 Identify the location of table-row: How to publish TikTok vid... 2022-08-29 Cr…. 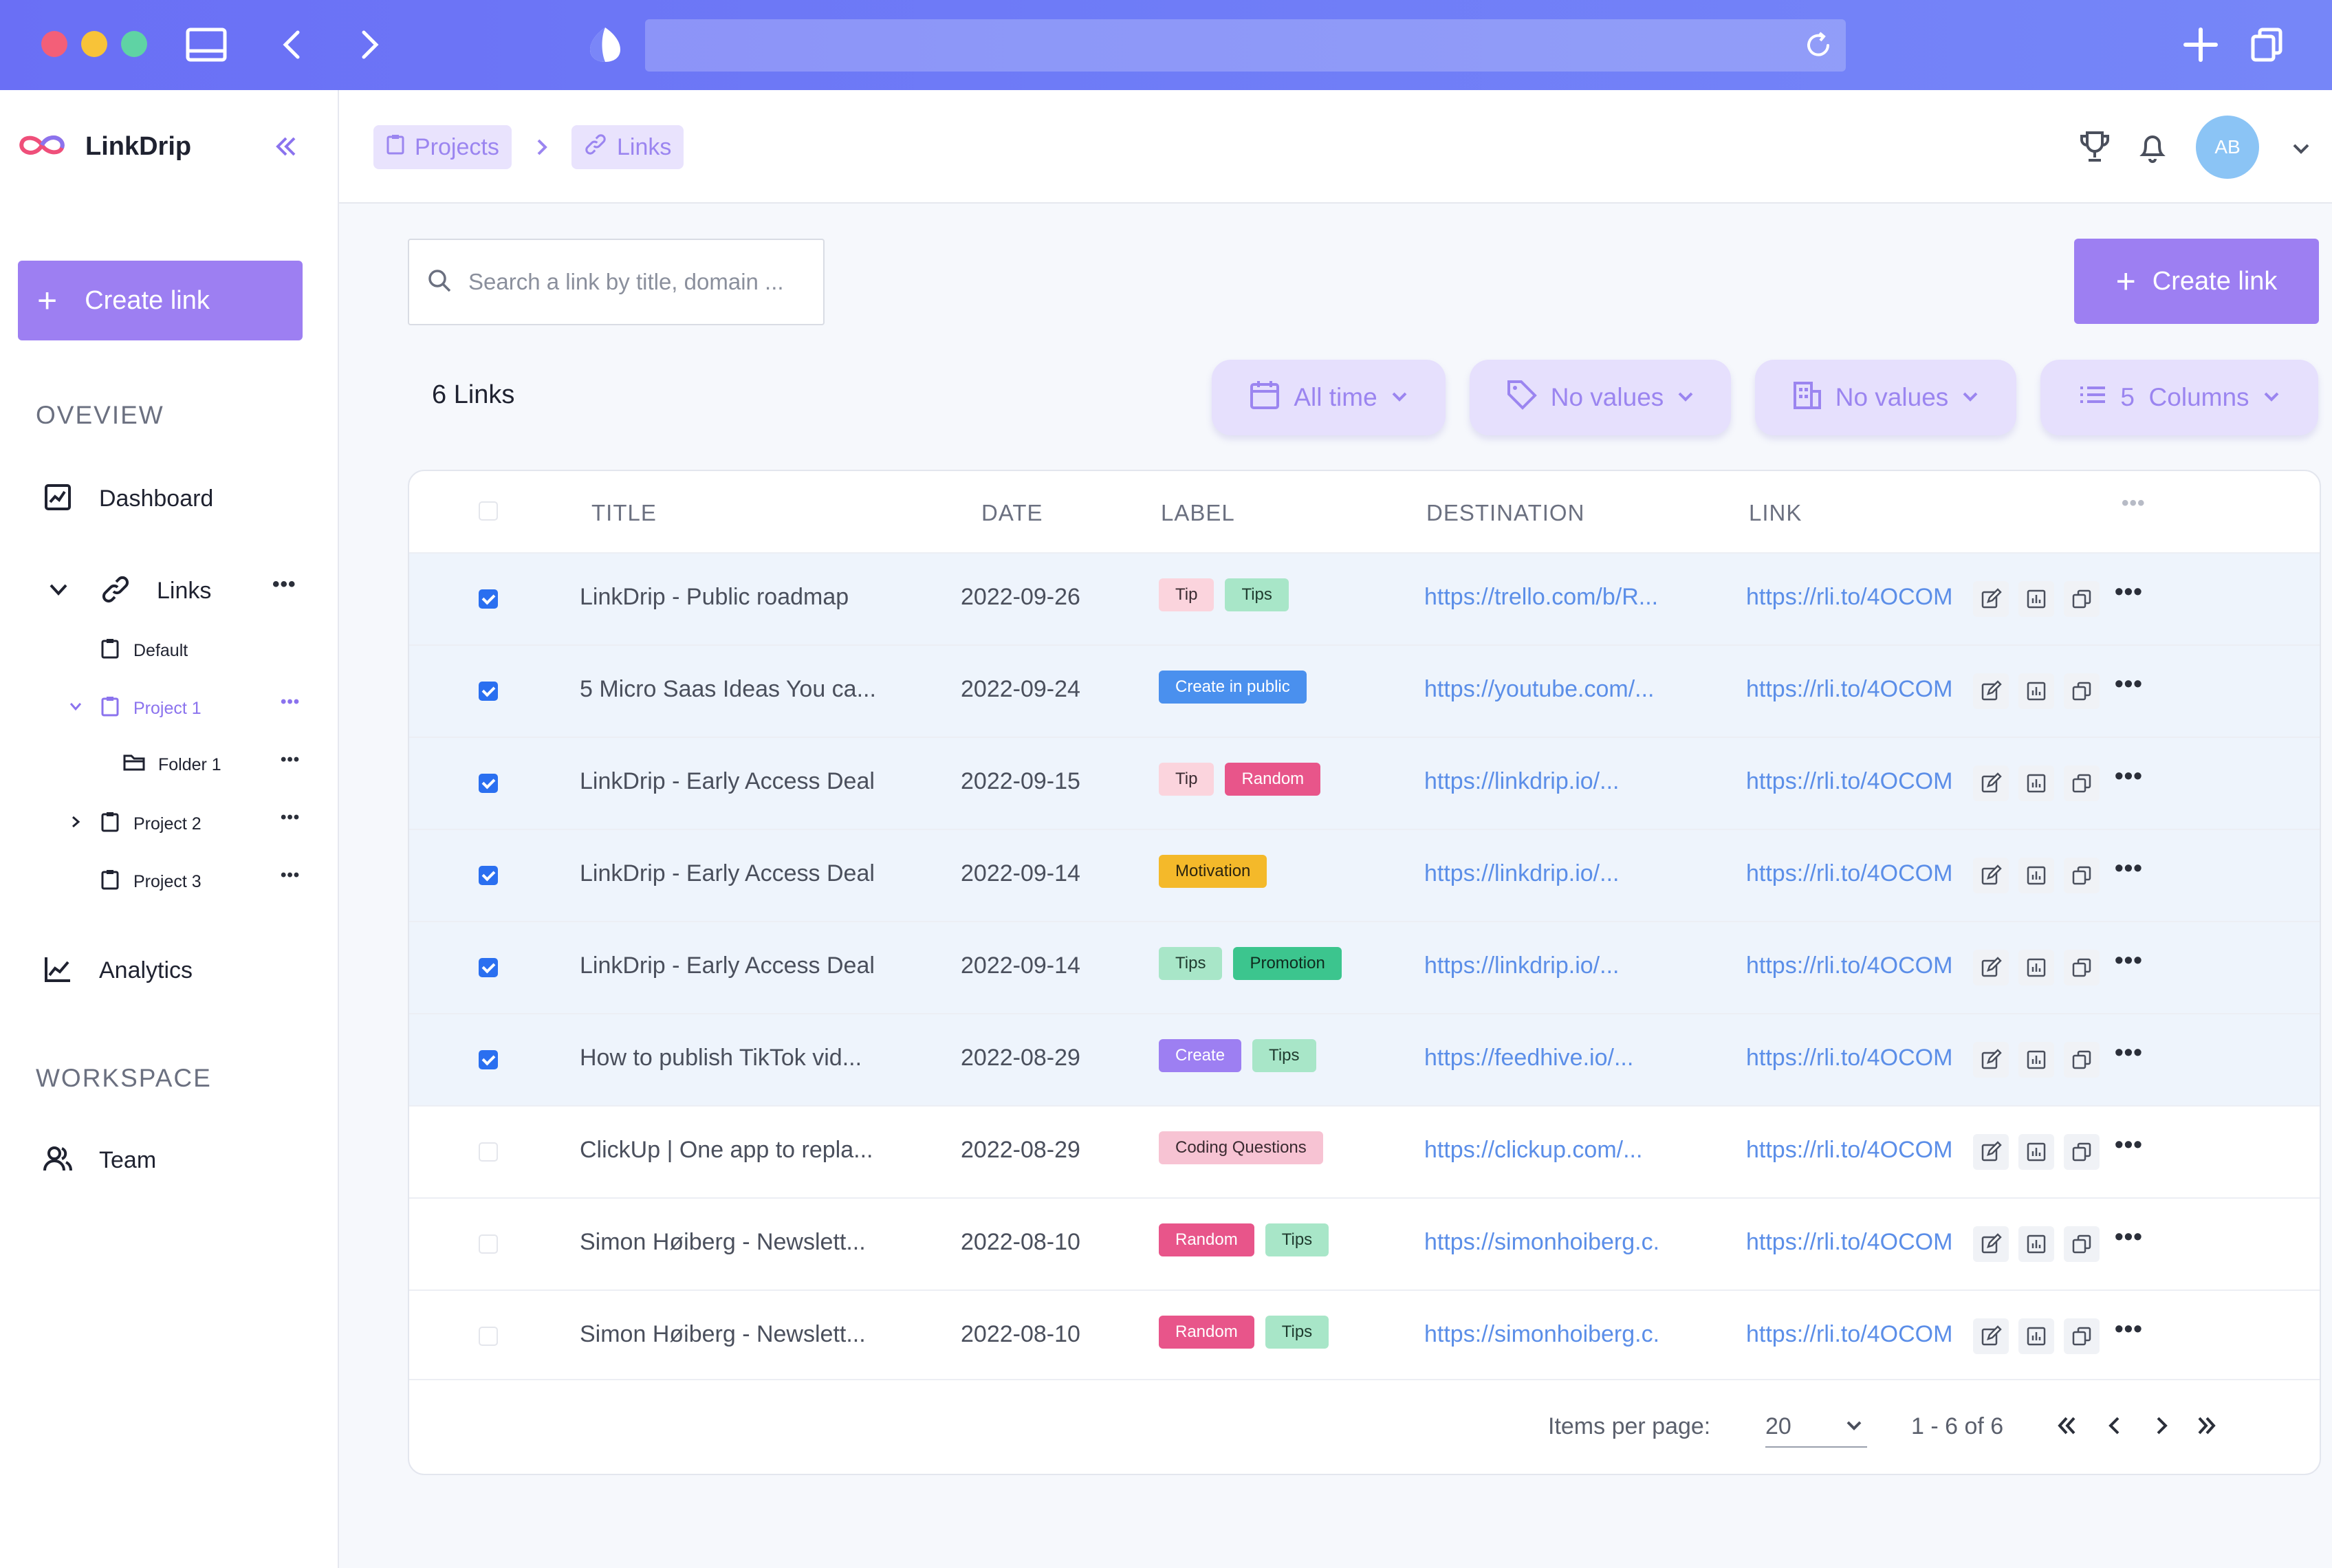
(1364, 1059).